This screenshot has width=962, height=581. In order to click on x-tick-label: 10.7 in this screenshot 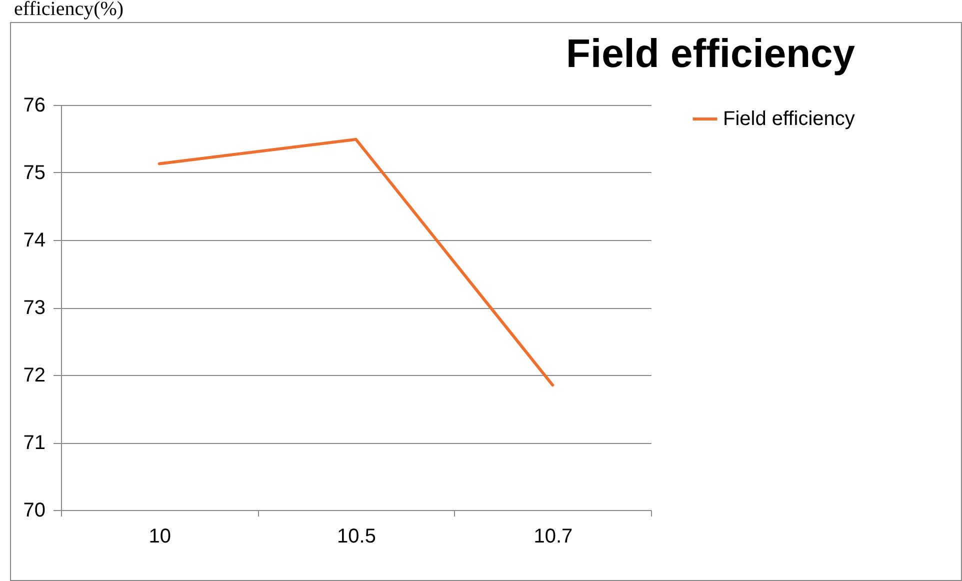, I will do `click(553, 537)`.